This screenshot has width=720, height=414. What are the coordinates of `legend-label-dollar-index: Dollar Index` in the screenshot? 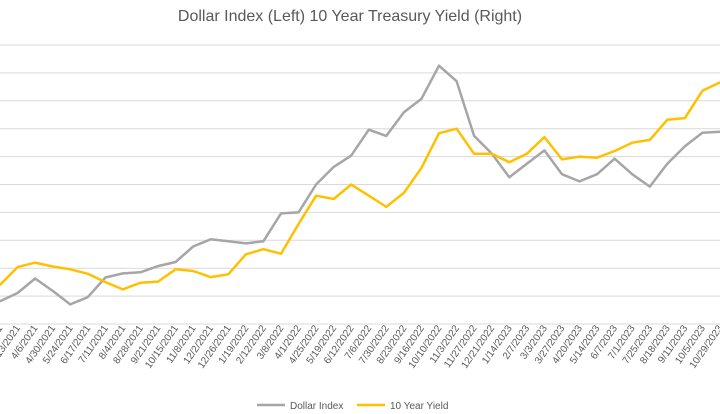 It's located at (316, 406).